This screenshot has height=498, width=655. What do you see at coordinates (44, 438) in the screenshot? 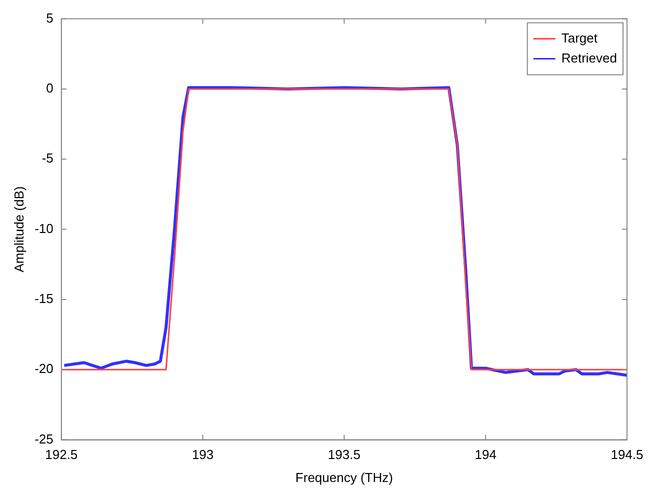
I see `y-tick-label: -25` at bounding box center [44, 438].